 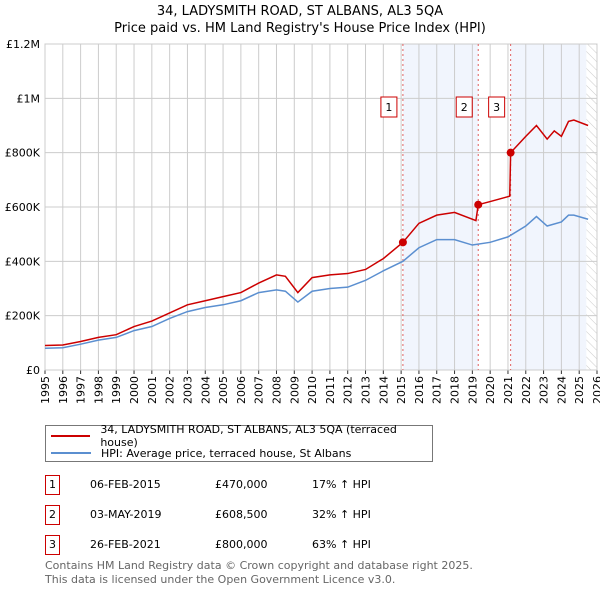 What do you see at coordinates (241, 514) in the screenshot?
I see `sale-price: £608,500` at bounding box center [241, 514].